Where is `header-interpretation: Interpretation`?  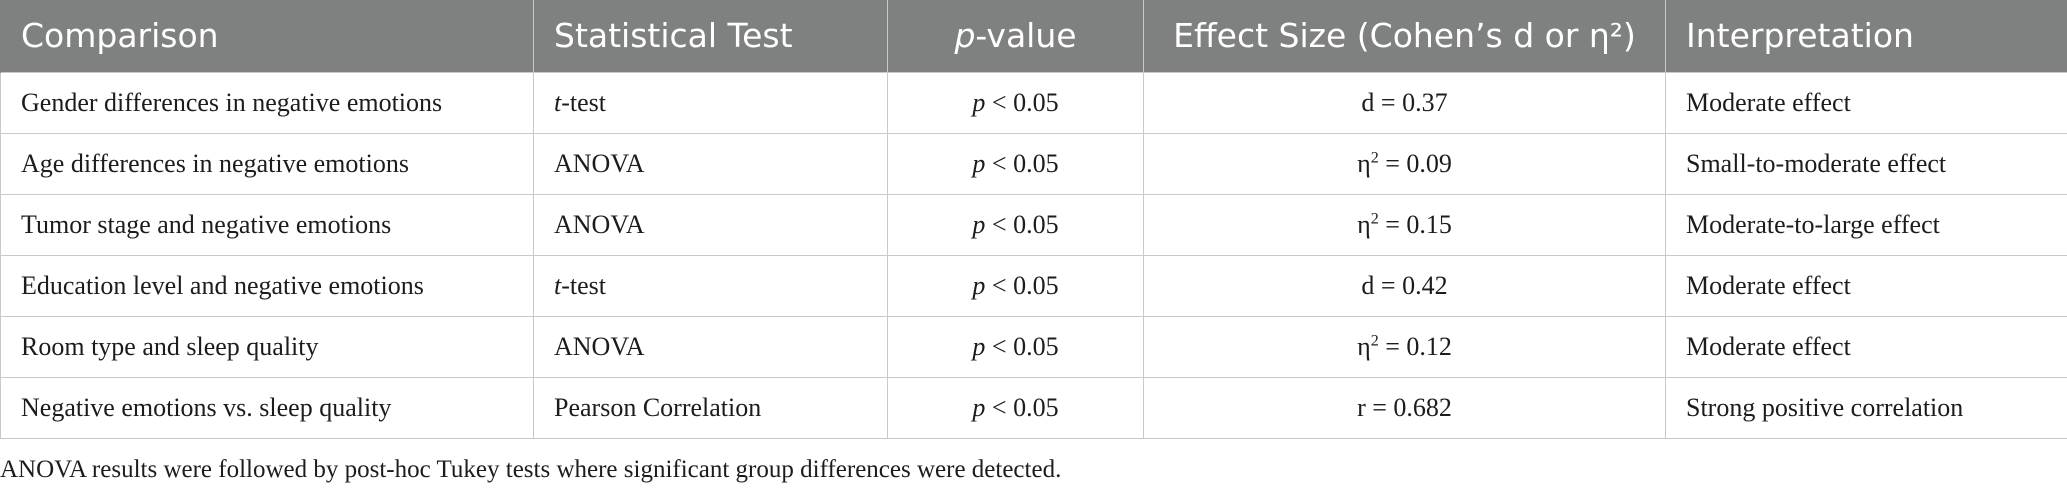
header-interpretation: Interpretation is located at coordinates (1866, 36).